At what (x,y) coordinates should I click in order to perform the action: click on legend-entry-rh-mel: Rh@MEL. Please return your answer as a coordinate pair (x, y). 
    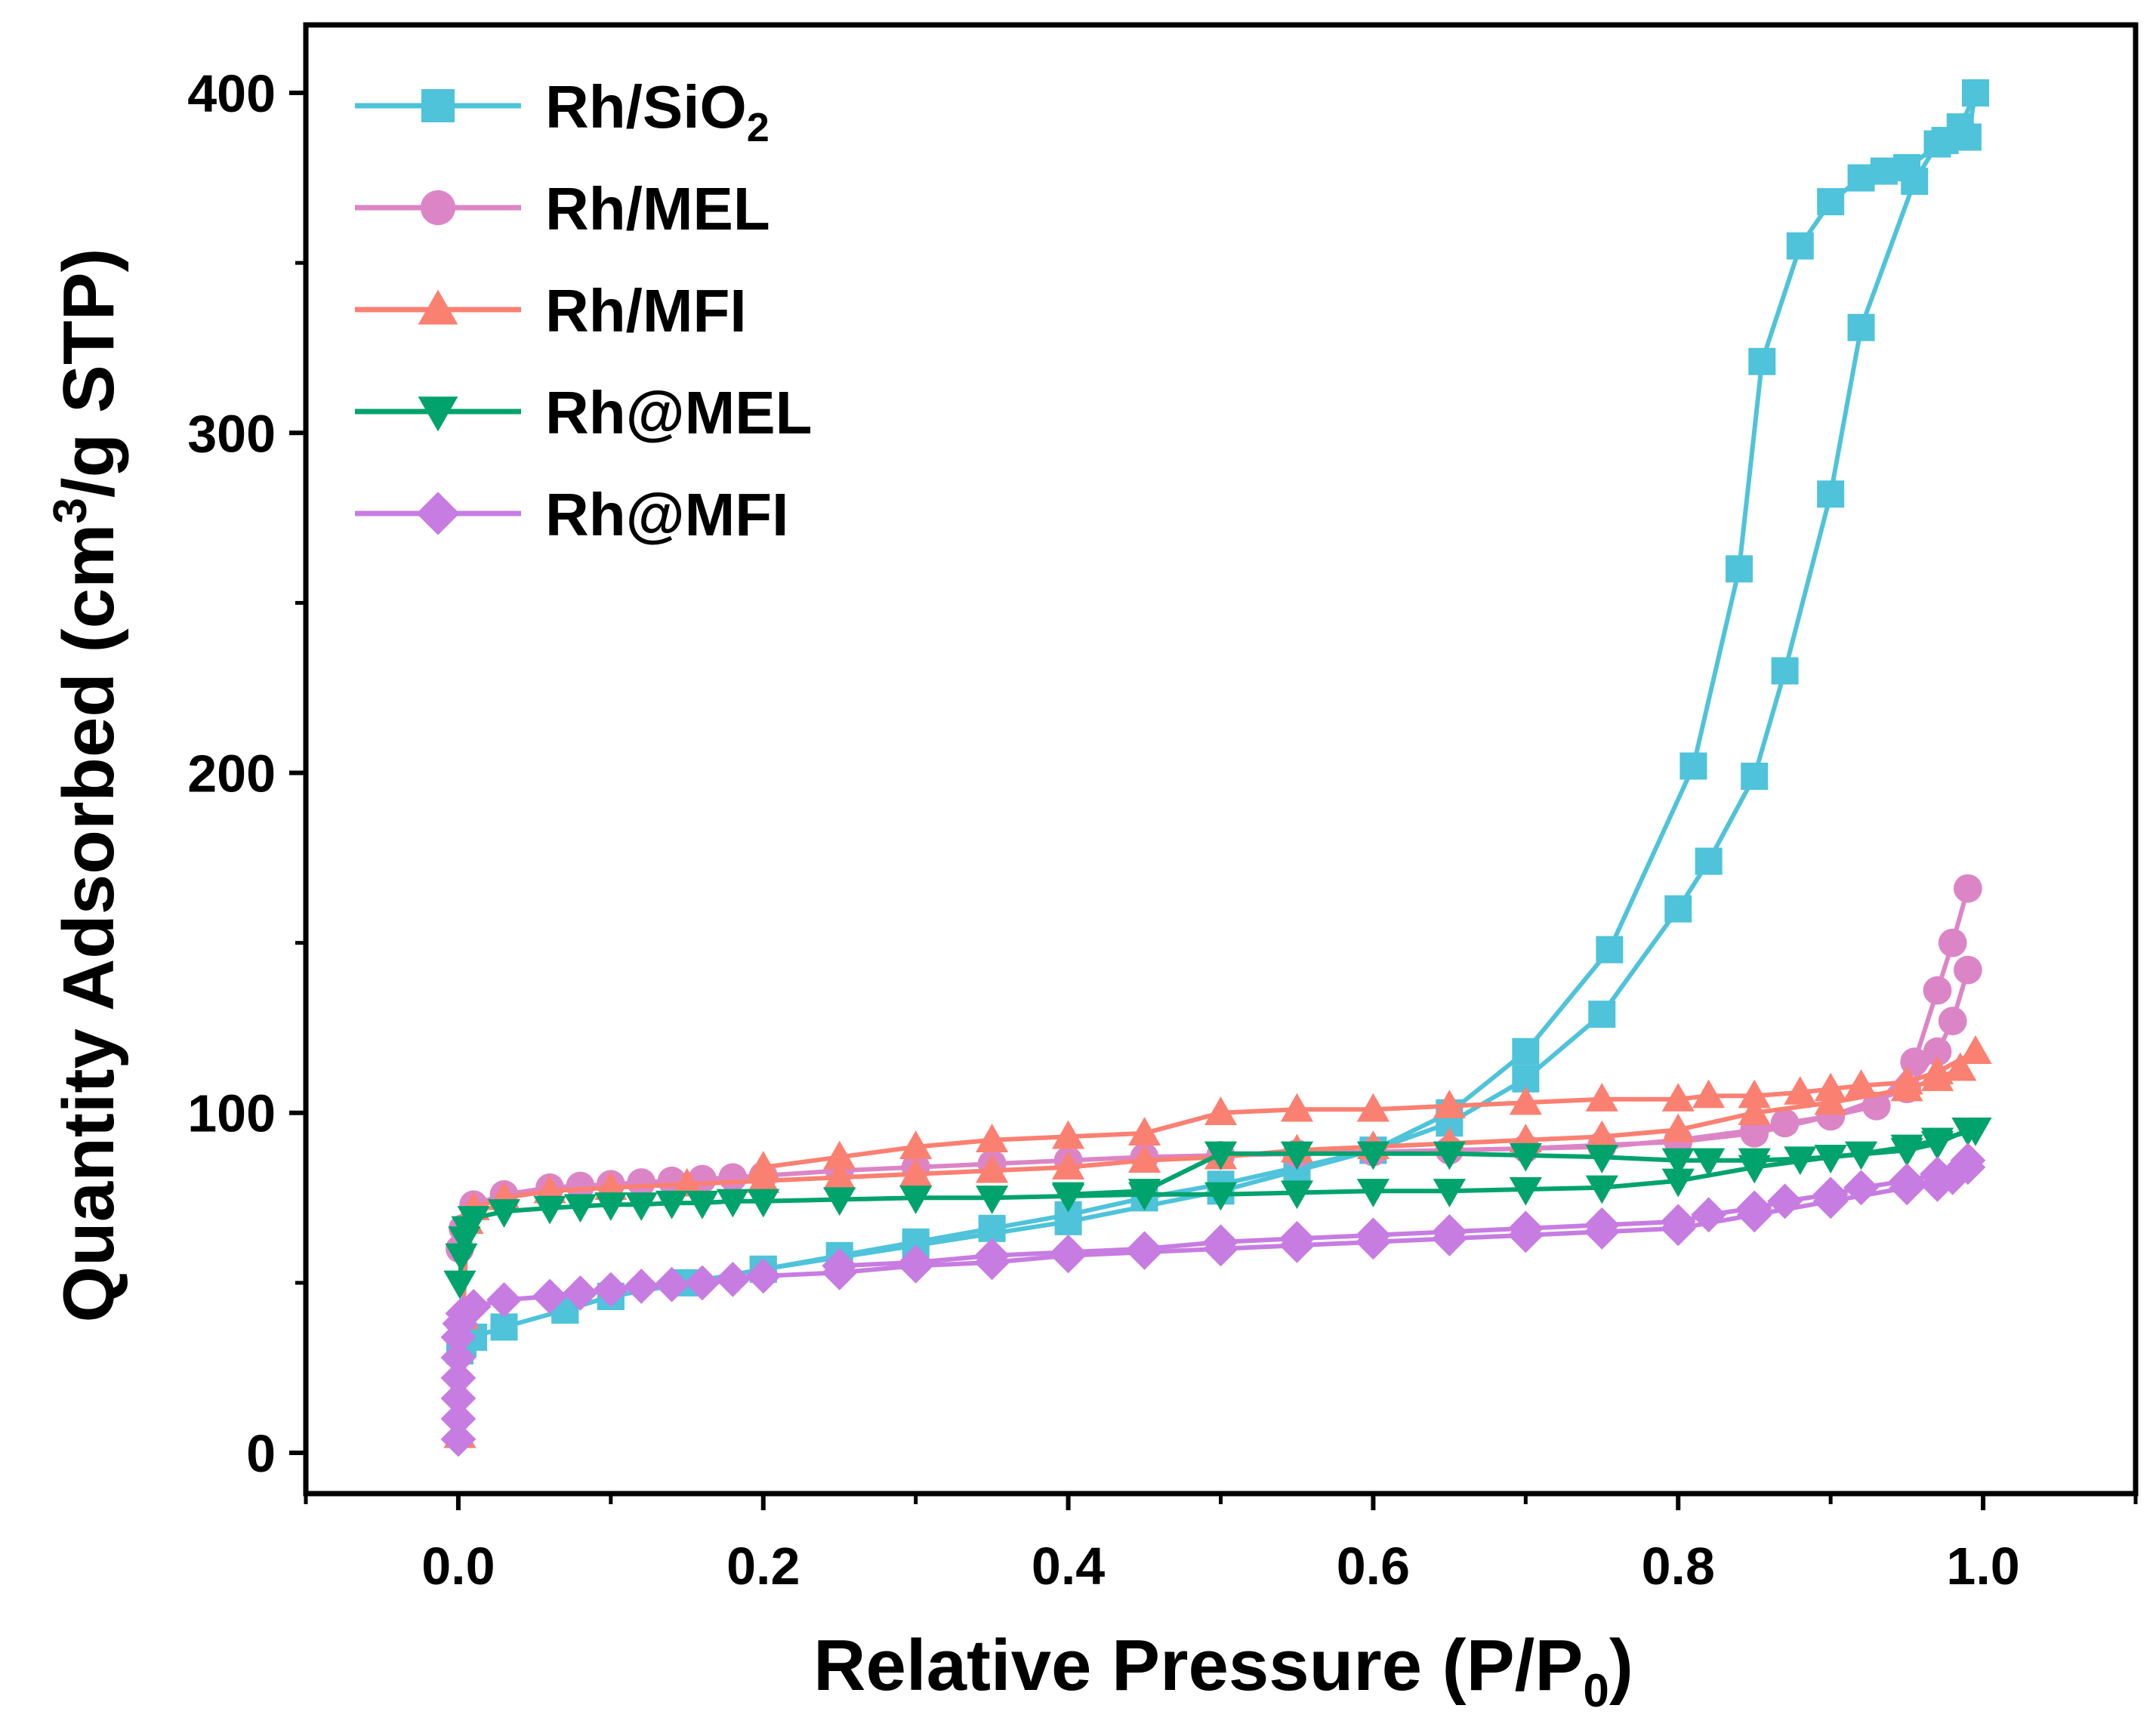
    Looking at the image, I should click on (584, 413).